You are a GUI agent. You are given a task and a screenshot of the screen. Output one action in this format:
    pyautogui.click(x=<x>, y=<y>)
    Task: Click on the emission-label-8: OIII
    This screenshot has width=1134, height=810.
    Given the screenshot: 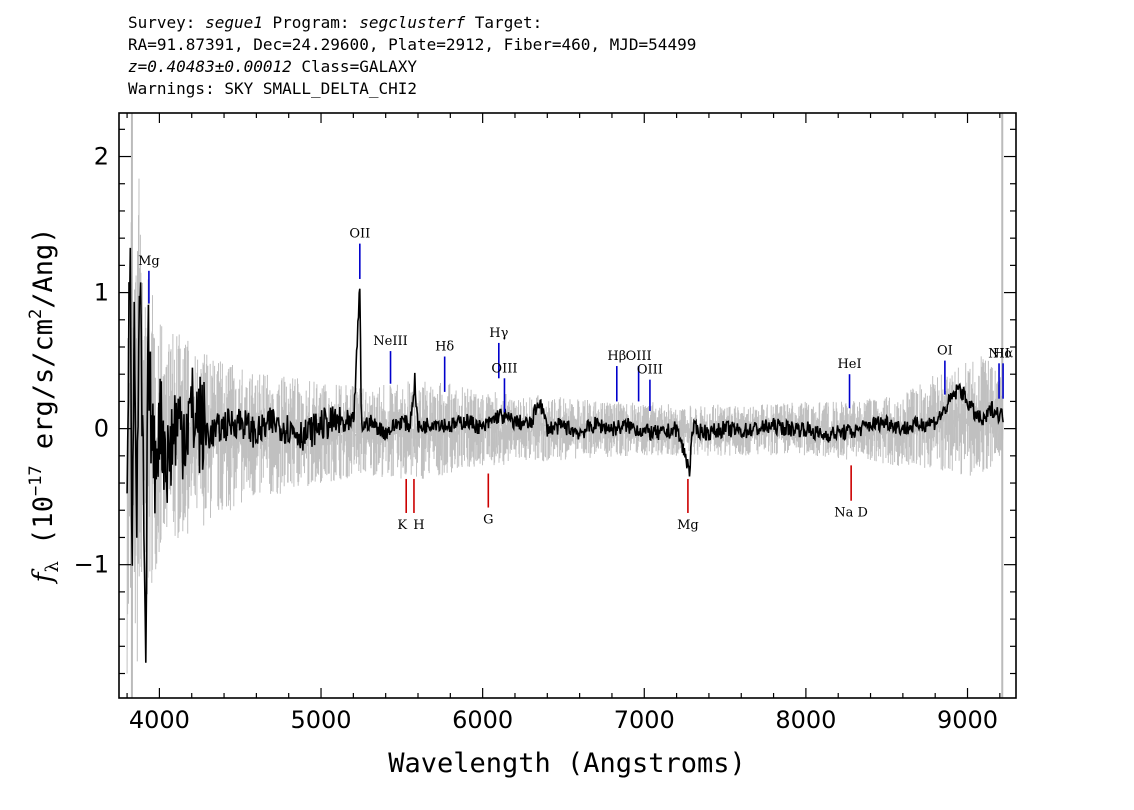 What is the action you would take?
    pyautogui.click(x=650, y=370)
    